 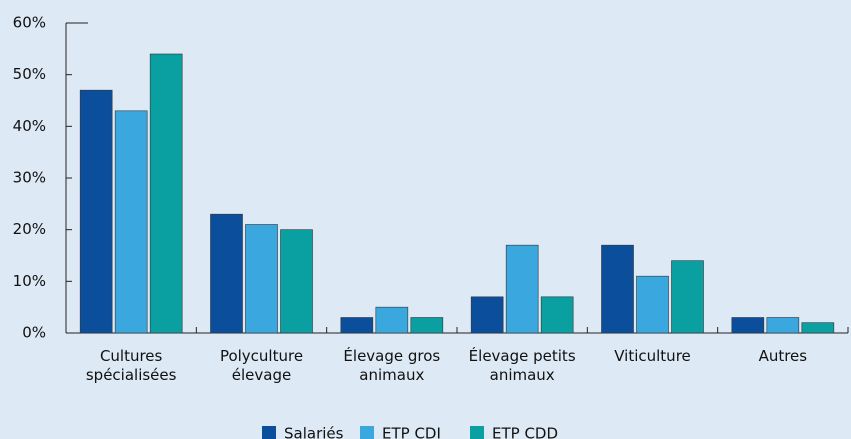 What do you see at coordinates (29, 74) in the screenshot?
I see `y-tick-label: 50%` at bounding box center [29, 74].